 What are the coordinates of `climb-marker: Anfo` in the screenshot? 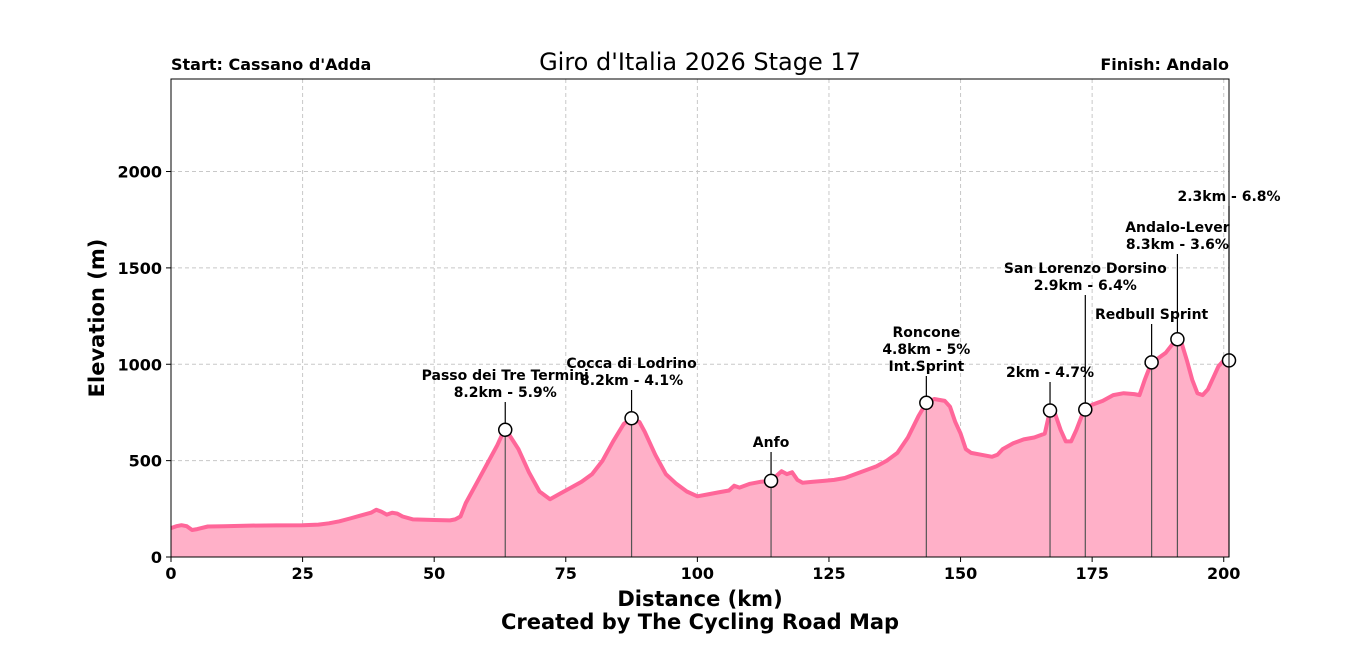 It's located at (771, 496).